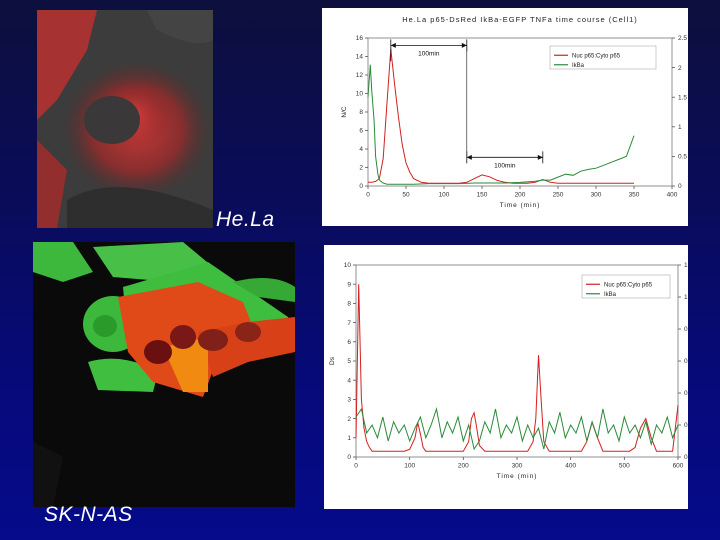 The width and height of the screenshot is (720, 540). Describe the element at coordinates (360, 75) in the screenshot. I see `y-tick-label: 12` at that location.